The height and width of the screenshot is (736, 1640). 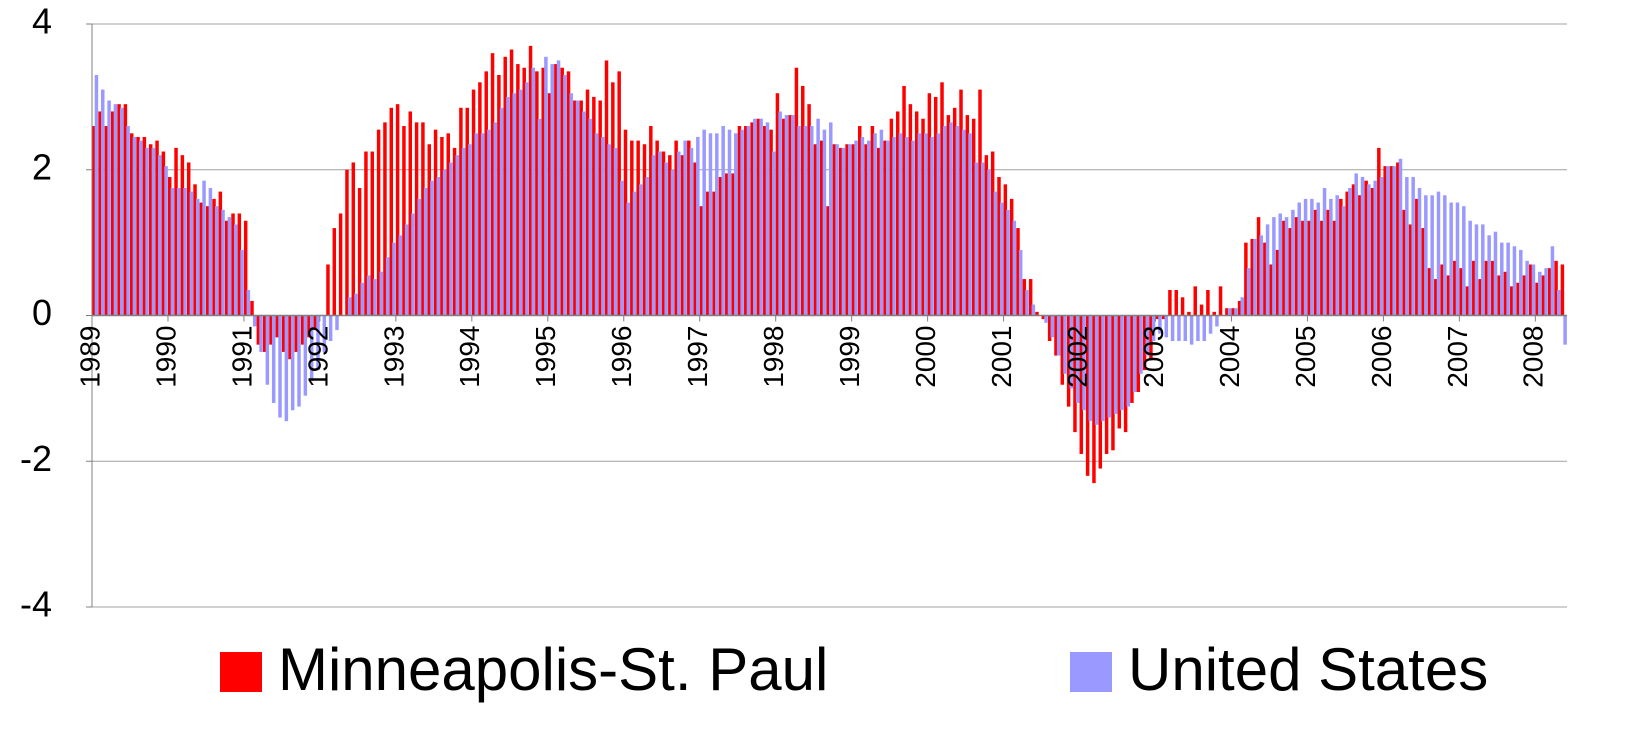 I want to click on y-tick-label: -4, so click(x=36, y=604).